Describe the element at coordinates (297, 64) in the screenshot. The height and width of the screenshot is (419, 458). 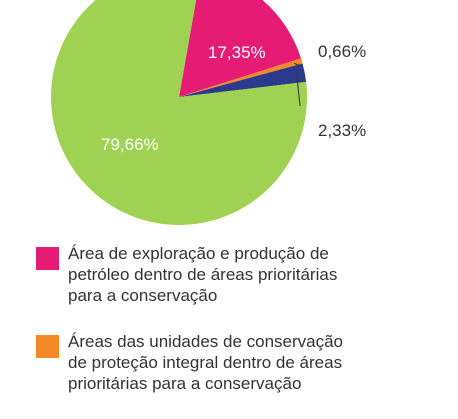
I see `leader-line-small-orange` at that location.